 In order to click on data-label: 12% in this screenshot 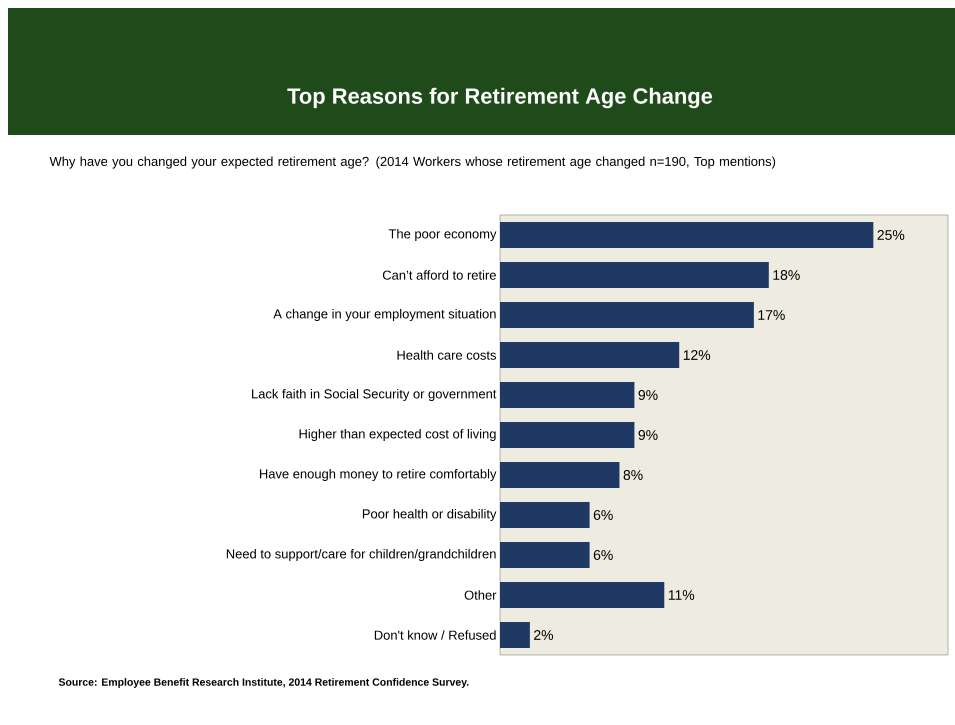, I will do `click(697, 355)`.